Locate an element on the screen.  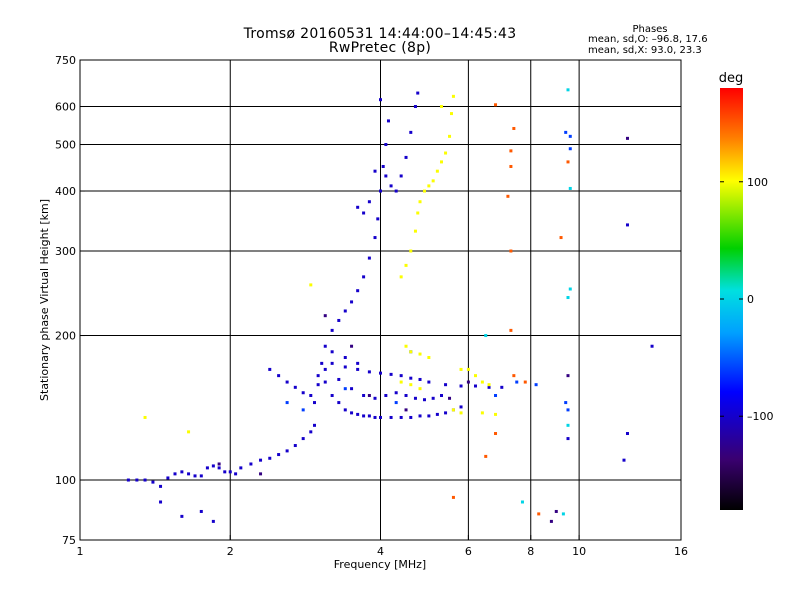
colorbar-ticks: 100 0 –100 is located at coordinates (747, 299).